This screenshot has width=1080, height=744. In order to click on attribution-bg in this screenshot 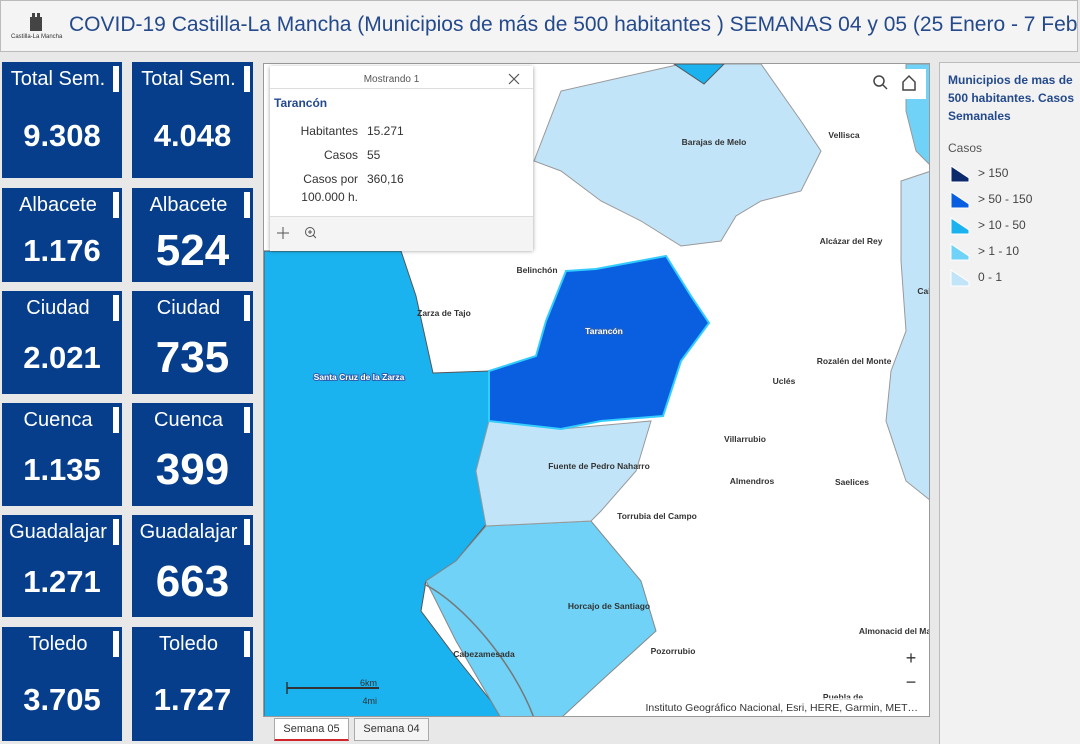, I will do `click(776, 707)`.